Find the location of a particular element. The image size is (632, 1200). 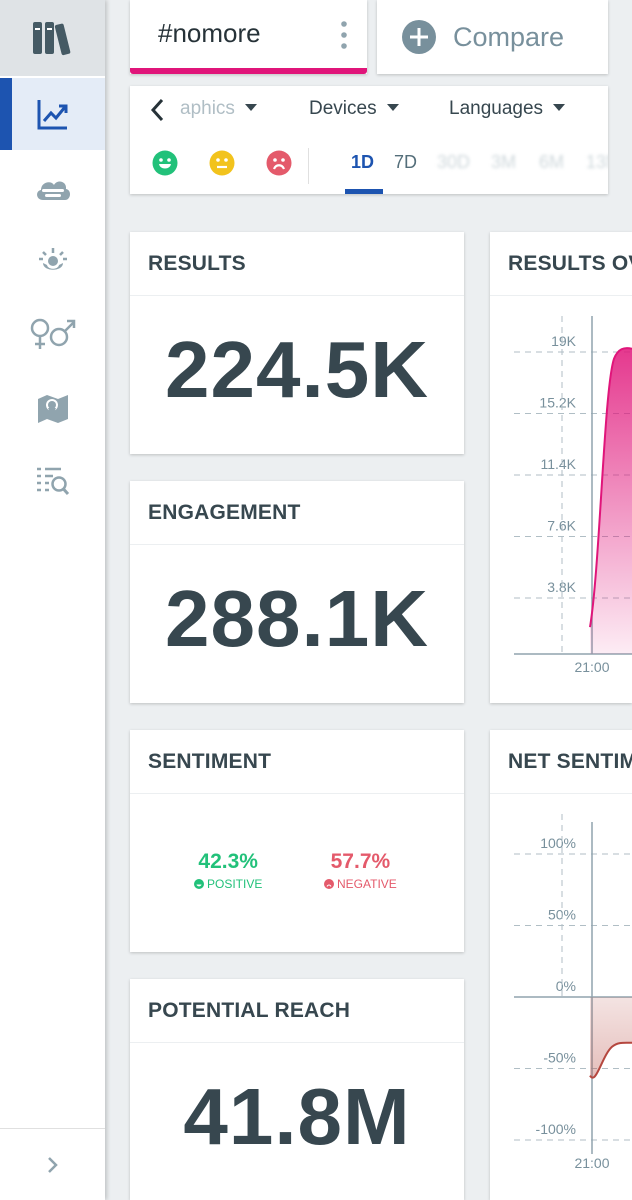

kebab-menu-icon is located at coordinates (344, 35).